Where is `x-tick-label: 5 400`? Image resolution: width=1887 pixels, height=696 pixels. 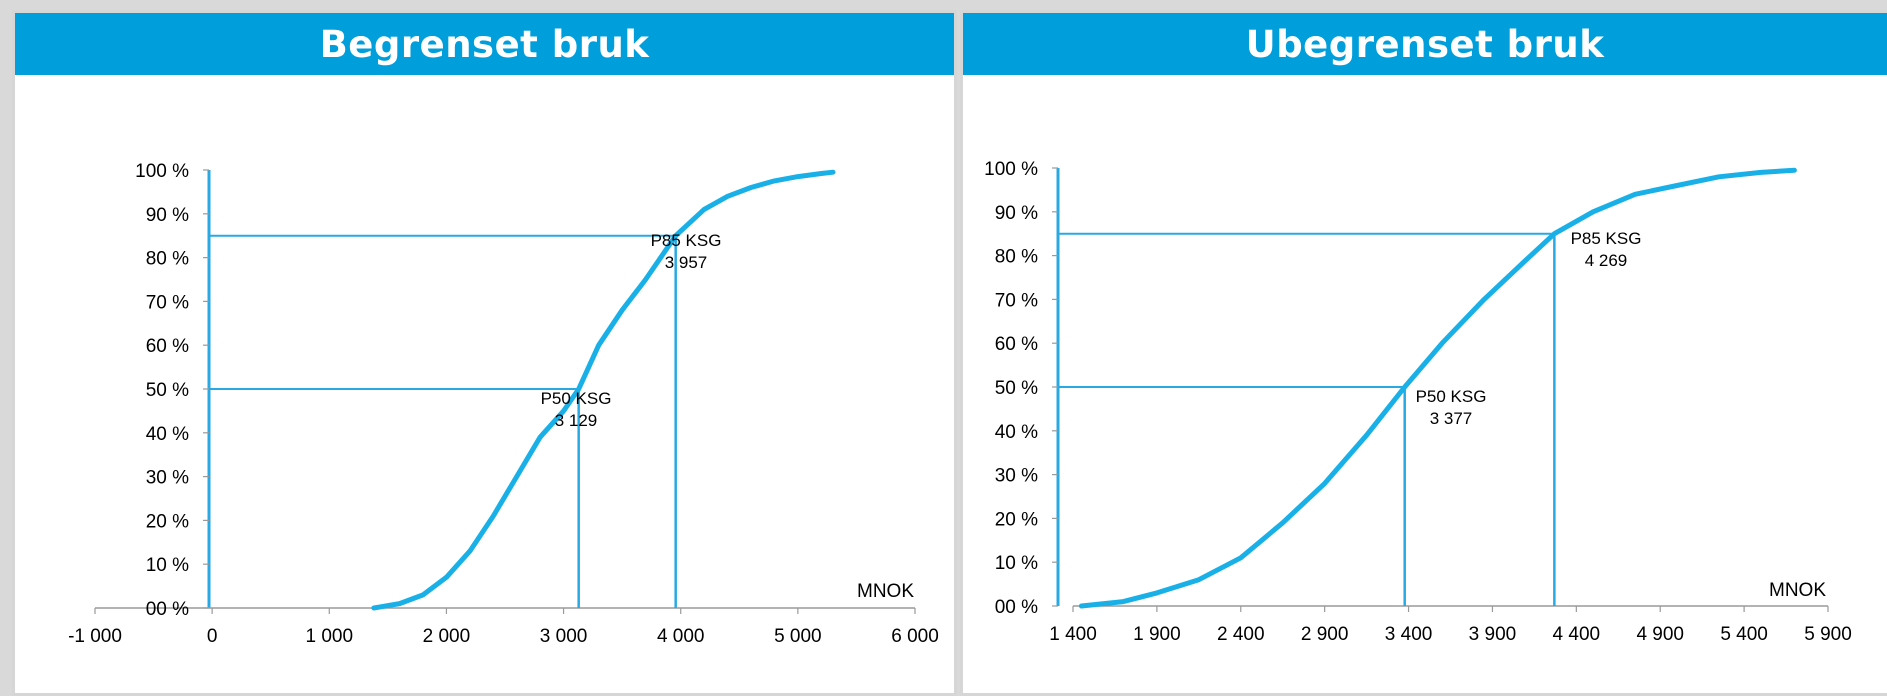
x-tick-label: 5 400 is located at coordinates (1744, 634).